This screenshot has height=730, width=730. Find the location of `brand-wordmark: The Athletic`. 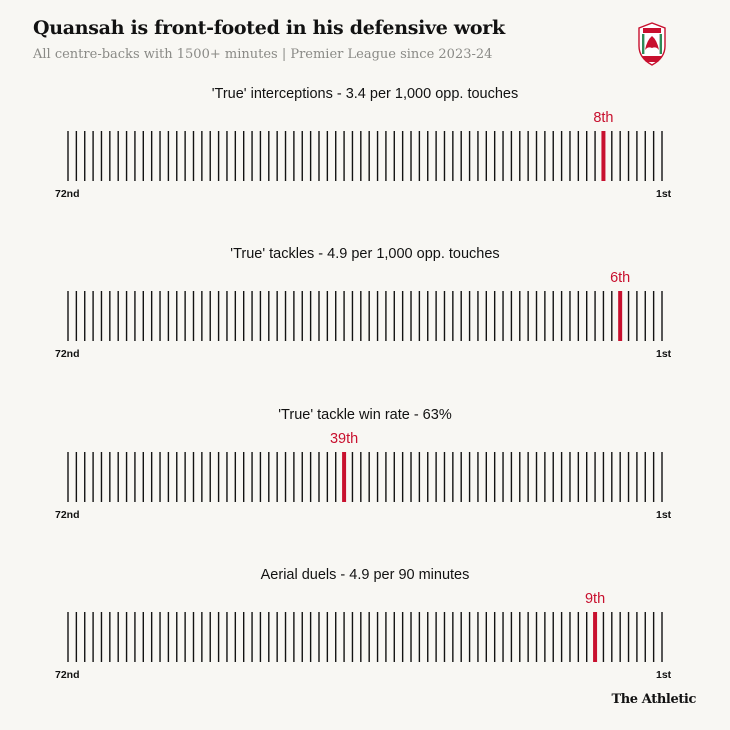

brand-wordmark: The Athletic is located at coordinates (653, 699).